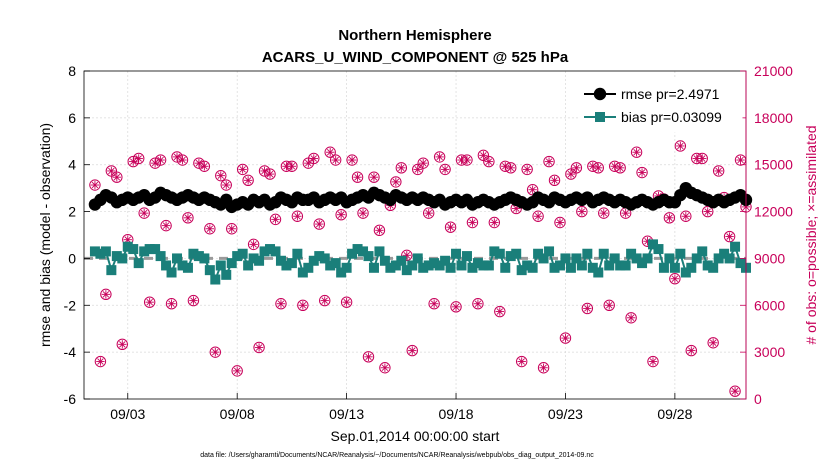  What do you see at coordinates (70, 352) in the screenshot?
I see `y-tick-label: -4` at bounding box center [70, 352].